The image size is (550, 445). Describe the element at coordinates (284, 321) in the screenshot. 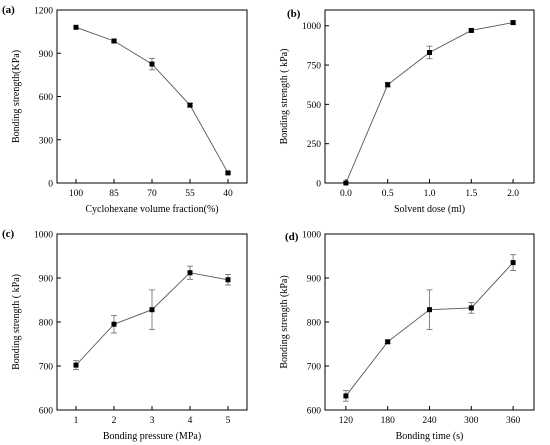

I see `y-axis-label: Bonding strength (kPa)` at that location.